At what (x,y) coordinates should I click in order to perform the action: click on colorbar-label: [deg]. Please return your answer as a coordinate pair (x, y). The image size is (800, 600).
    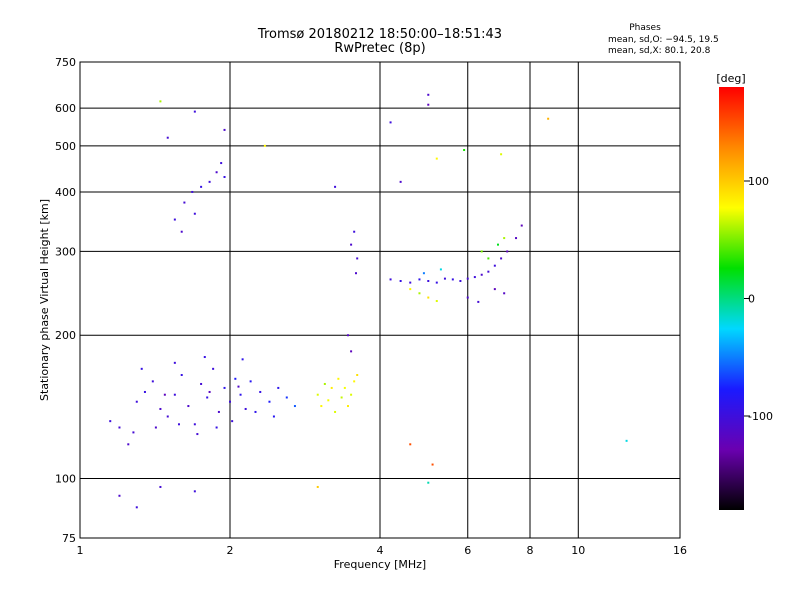
    Looking at the image, I should click on (730, 78).